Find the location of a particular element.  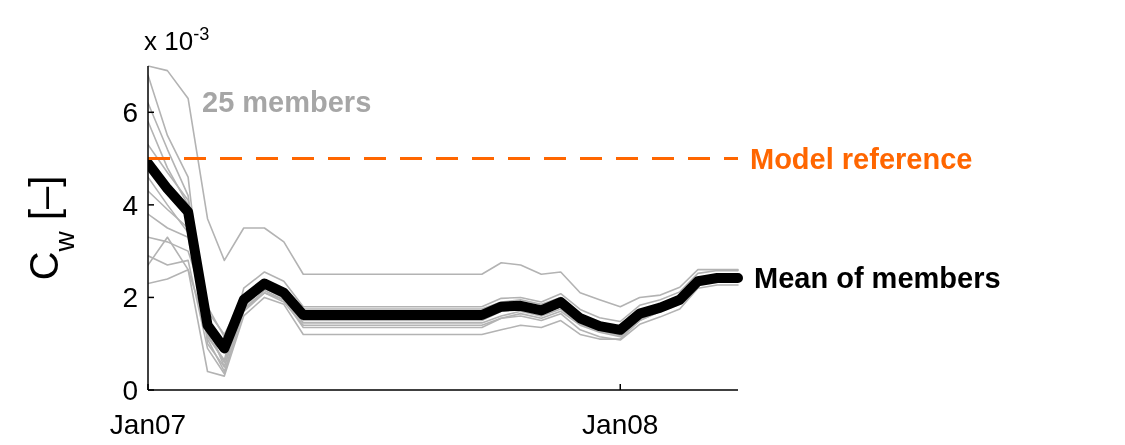

y-tick-label: 0 is located at coordinates (130, 390).